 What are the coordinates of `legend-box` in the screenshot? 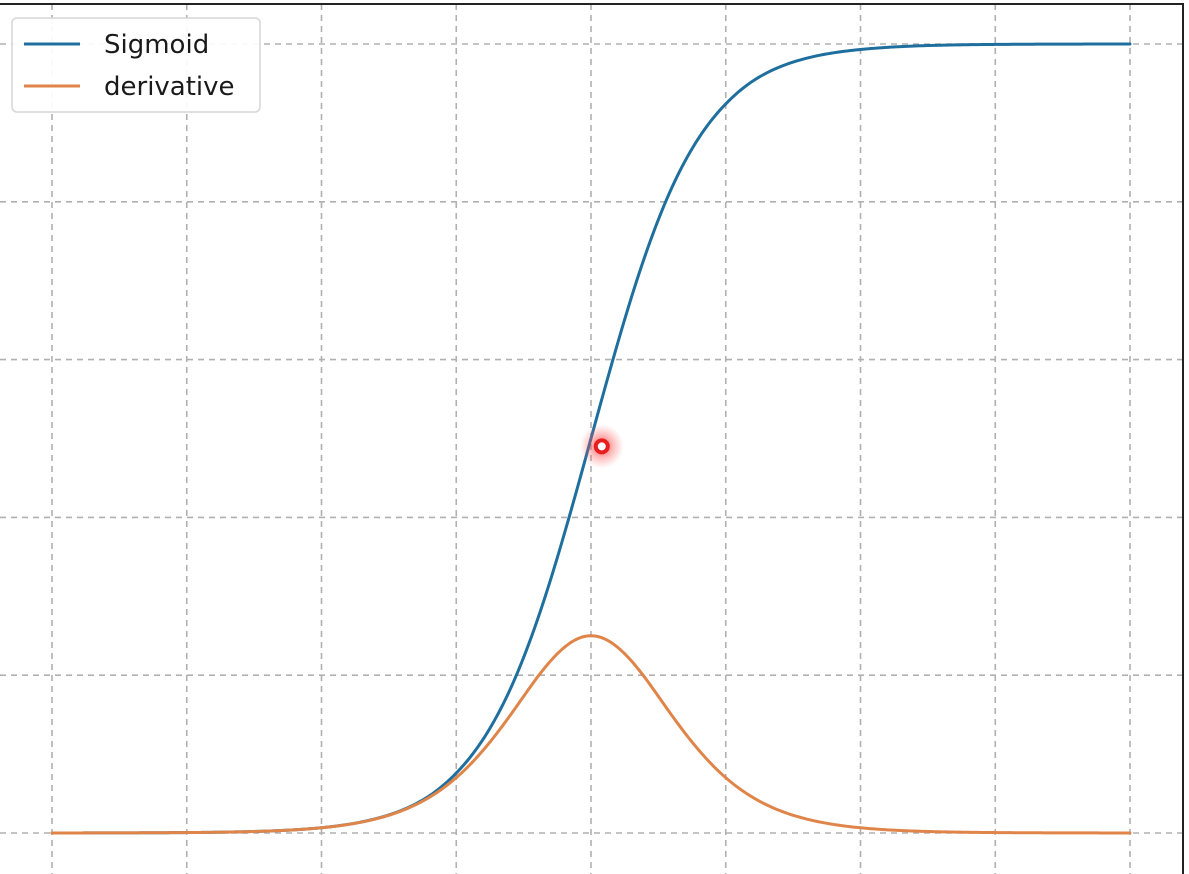 It's located at (136, 65).